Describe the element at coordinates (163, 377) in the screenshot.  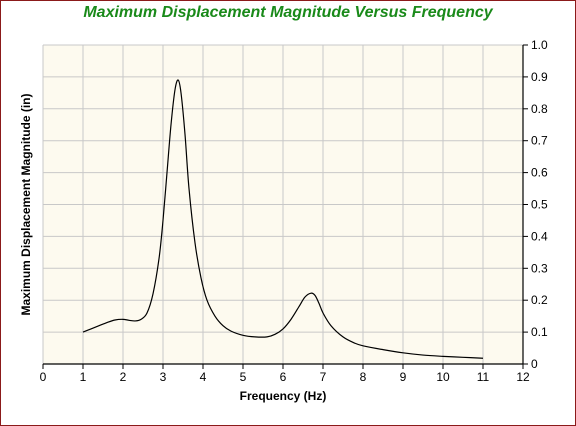
I see `x-tick-label: 3` at that location.